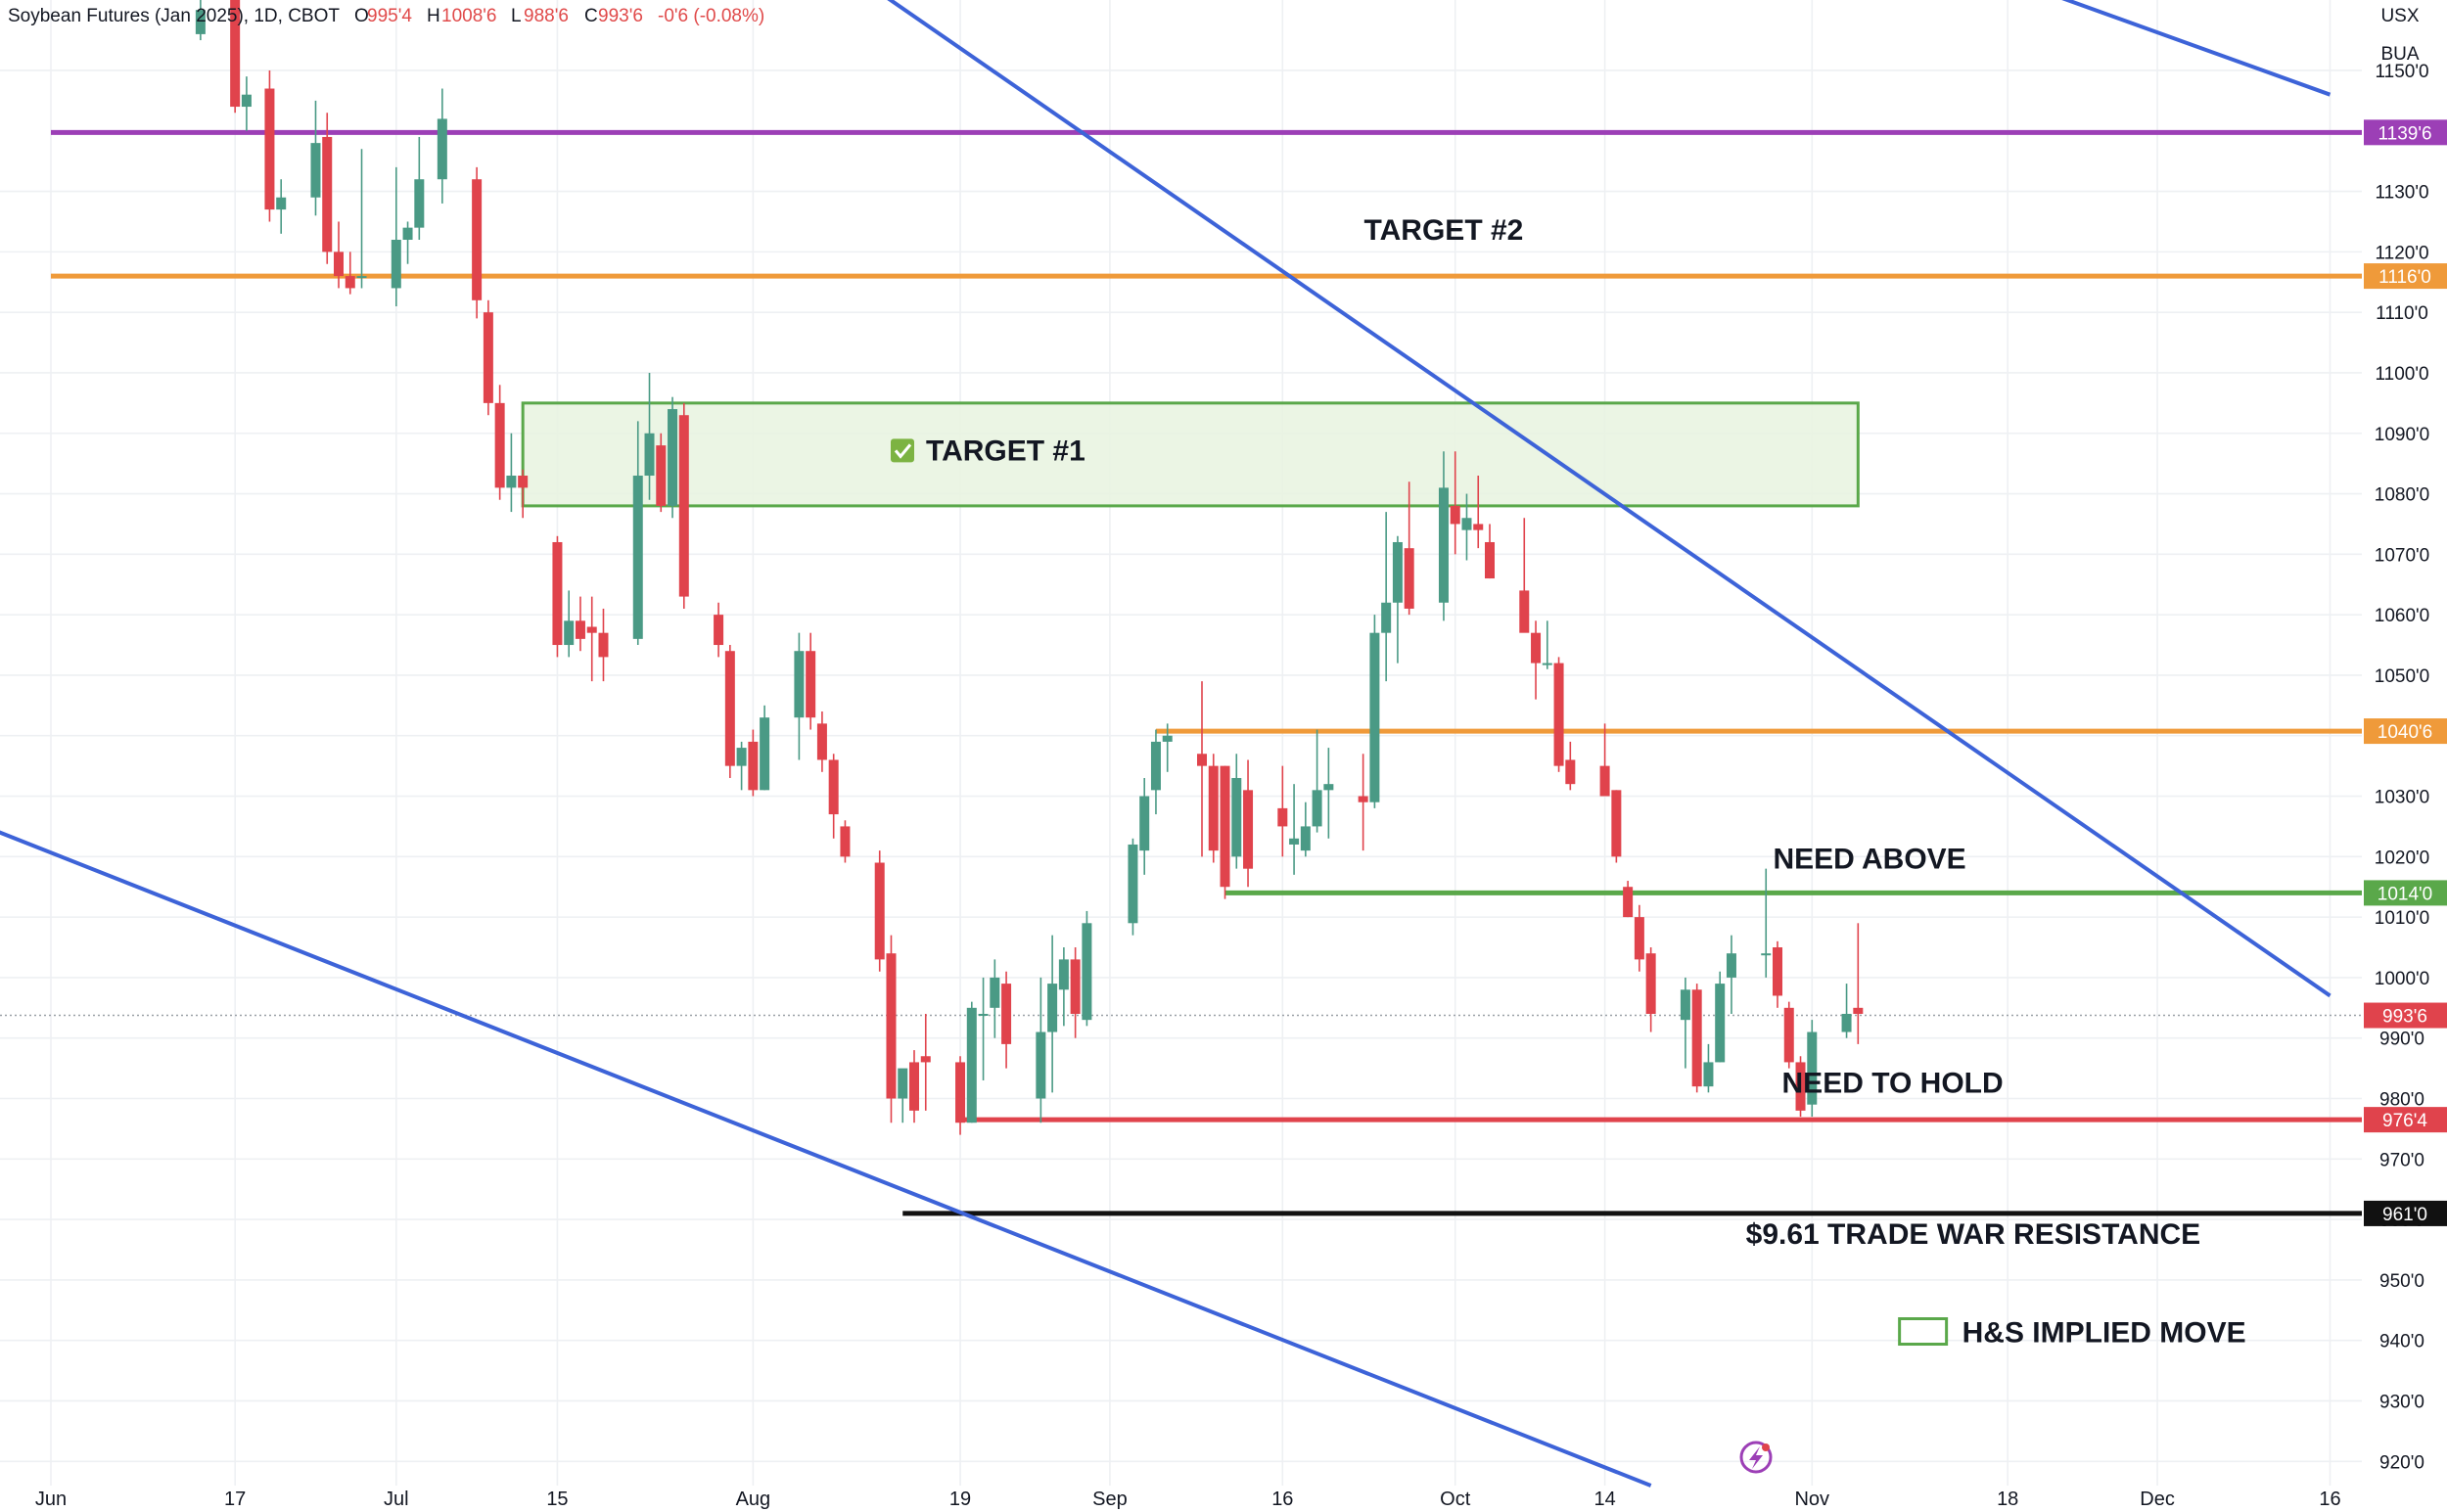 The image size is (2447, 1512). What do you see at coordinates (2402, 1040) in the screenshot?
I see `price-tick-label: 990'0` at bounding box center [2402, 1040].